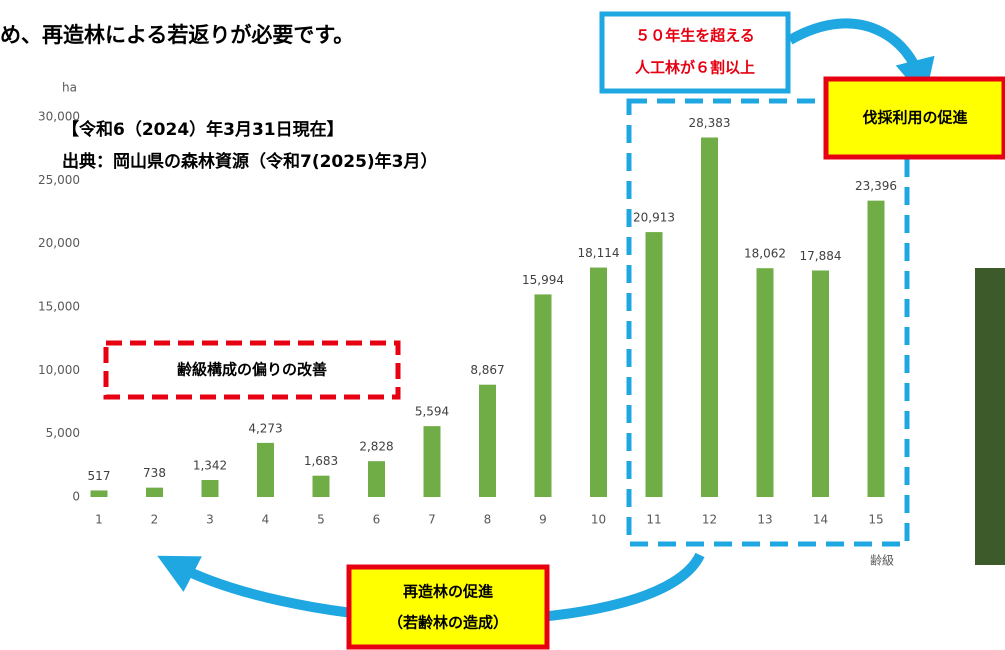 Image resolution: width=1005 pixels, height=650 pixels. I want to click on y-axis-label: ha, so click(69, 88).